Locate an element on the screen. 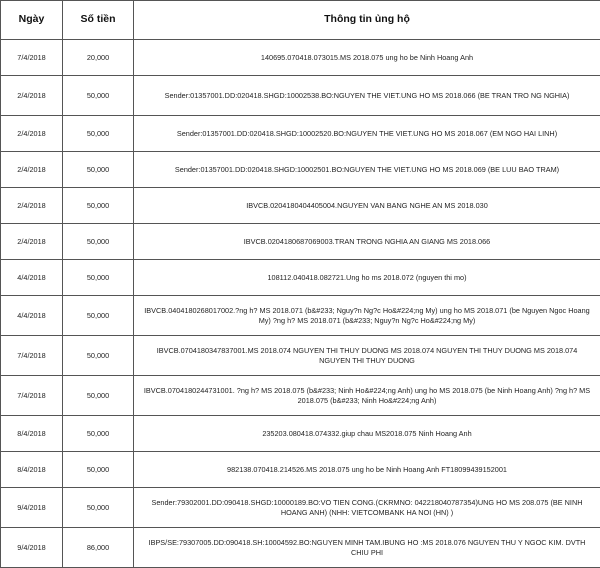 This screenshot has height=568, width=600. column-header-info: Thông tin ủng hộ is located at coordinates (367, 20).